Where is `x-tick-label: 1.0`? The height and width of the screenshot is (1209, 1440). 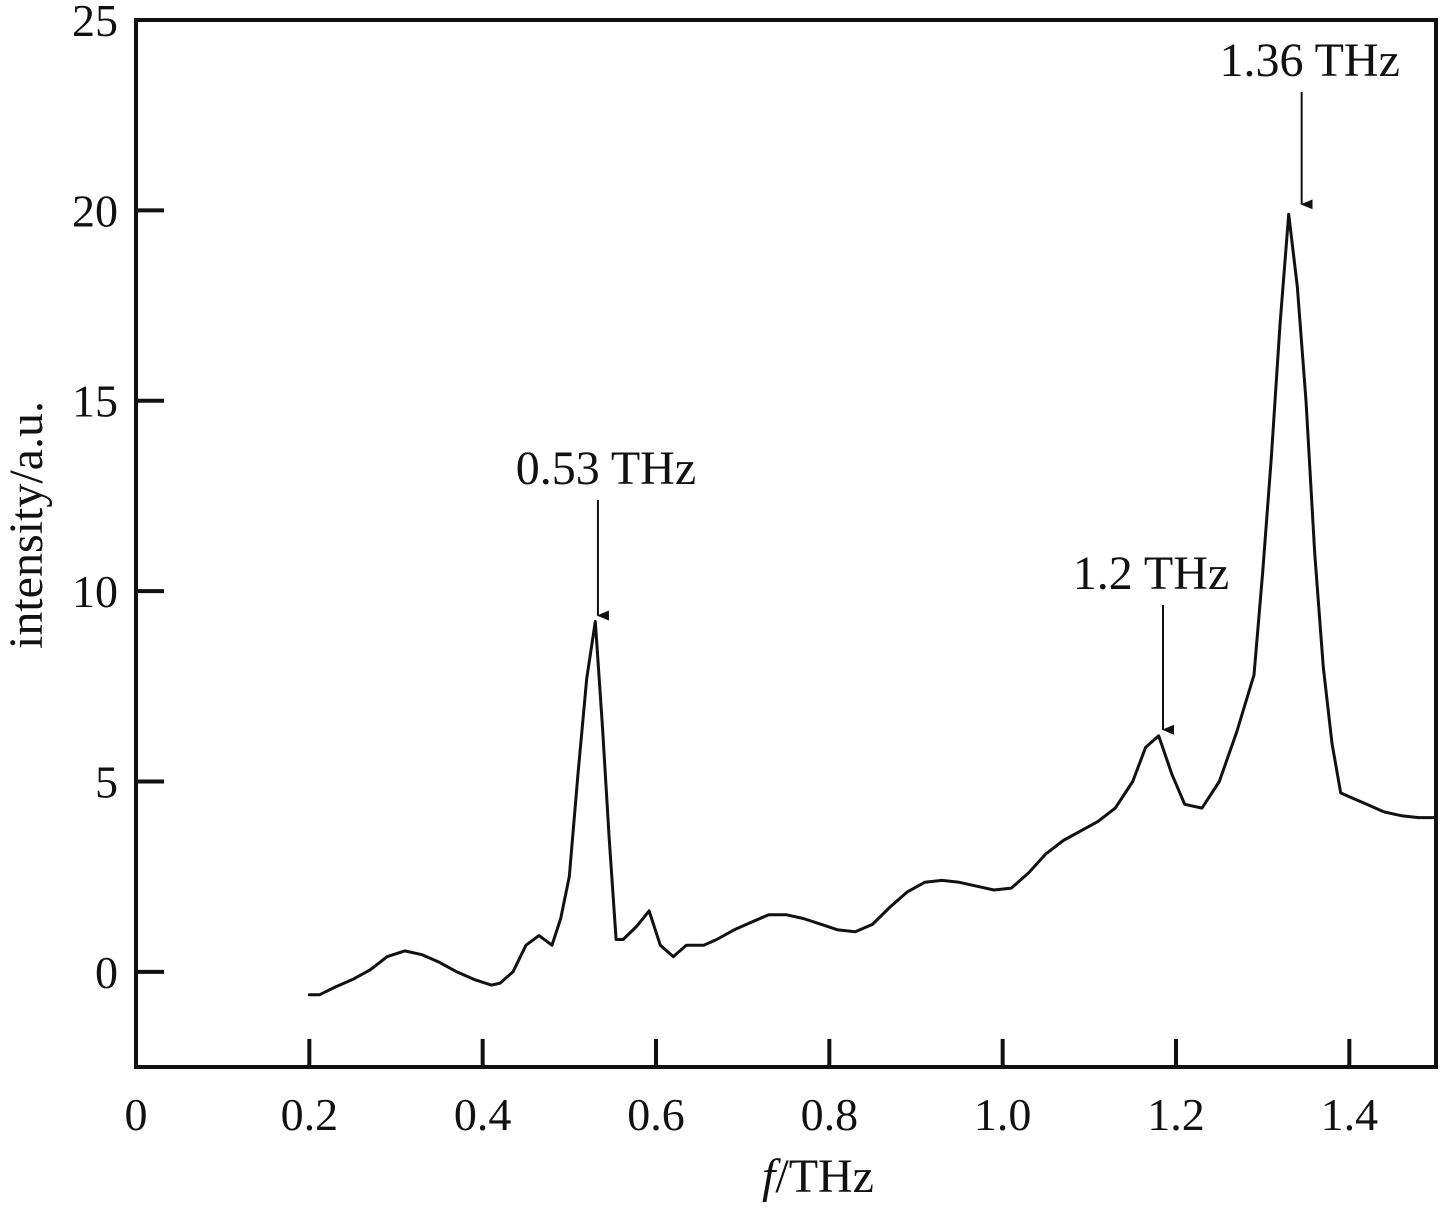 x-tick-label: 1.0 is located at coordinates (1003, 1114).